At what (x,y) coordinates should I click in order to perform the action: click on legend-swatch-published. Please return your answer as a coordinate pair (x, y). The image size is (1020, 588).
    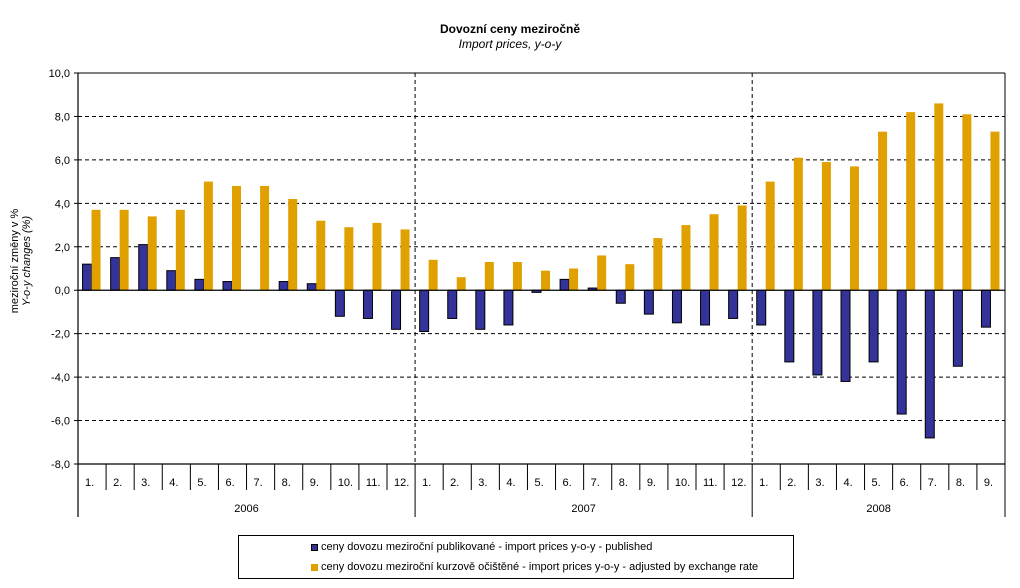
    Looking at the image, I should click on (314, 547).